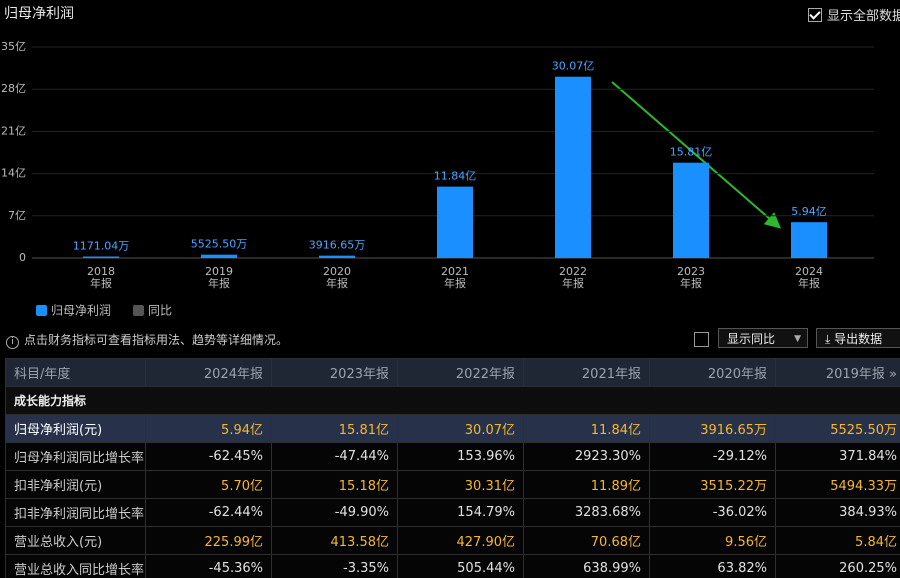 This screenshot has height=578, width=900. What do you see at coordinates (208, 540) in the screenshot?
I see `cell: 225.99亿` at bounding box center [208, 540].